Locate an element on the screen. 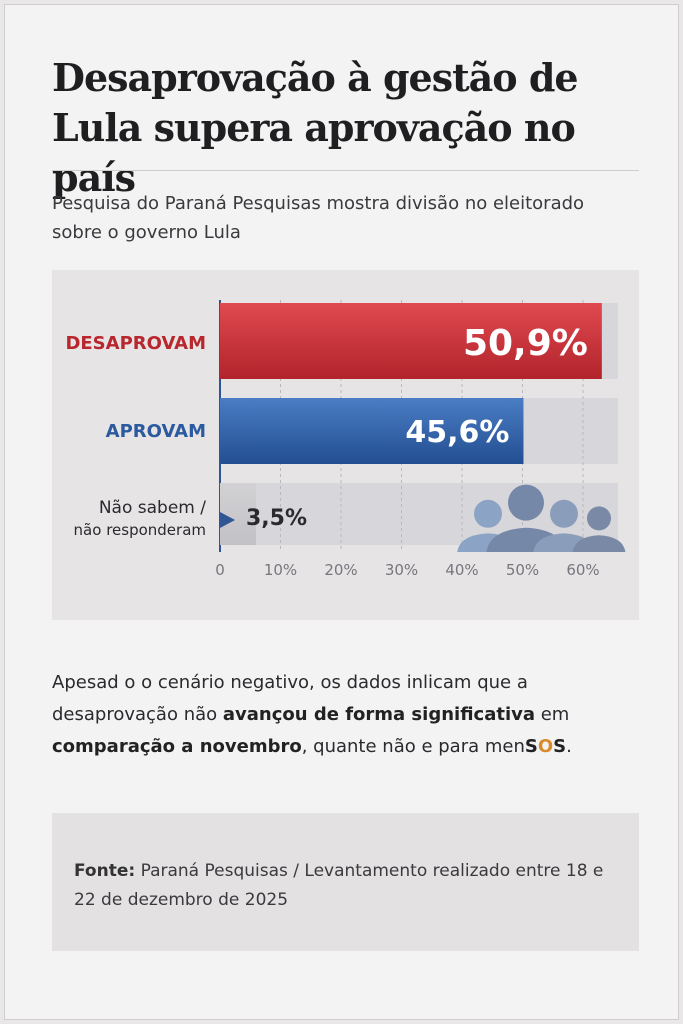 Image resolution: width=683 pixels, height=1024 pixels. category-label: APROVAM is located at coordinates (156, 431).